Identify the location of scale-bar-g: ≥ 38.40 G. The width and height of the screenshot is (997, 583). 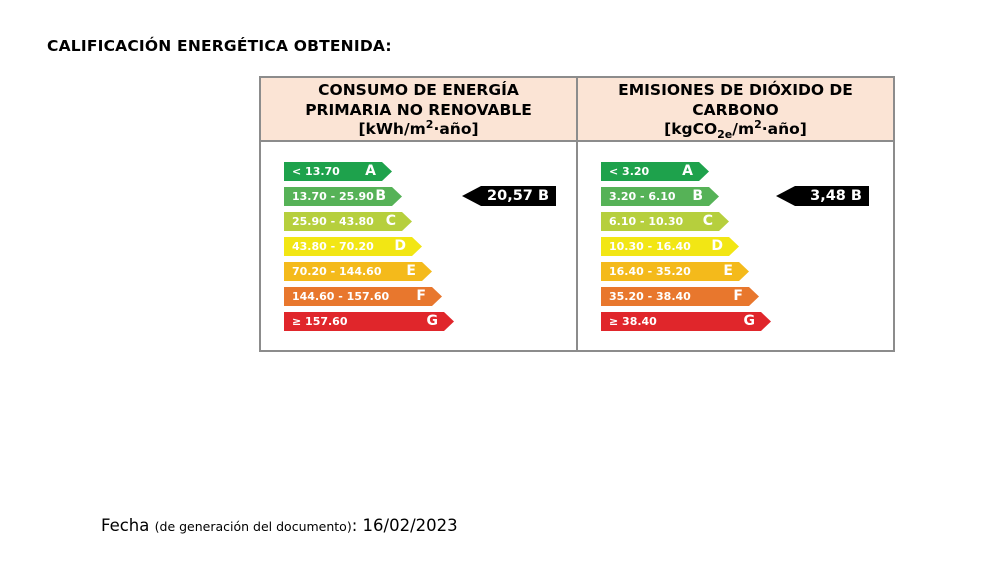
(686, 321).